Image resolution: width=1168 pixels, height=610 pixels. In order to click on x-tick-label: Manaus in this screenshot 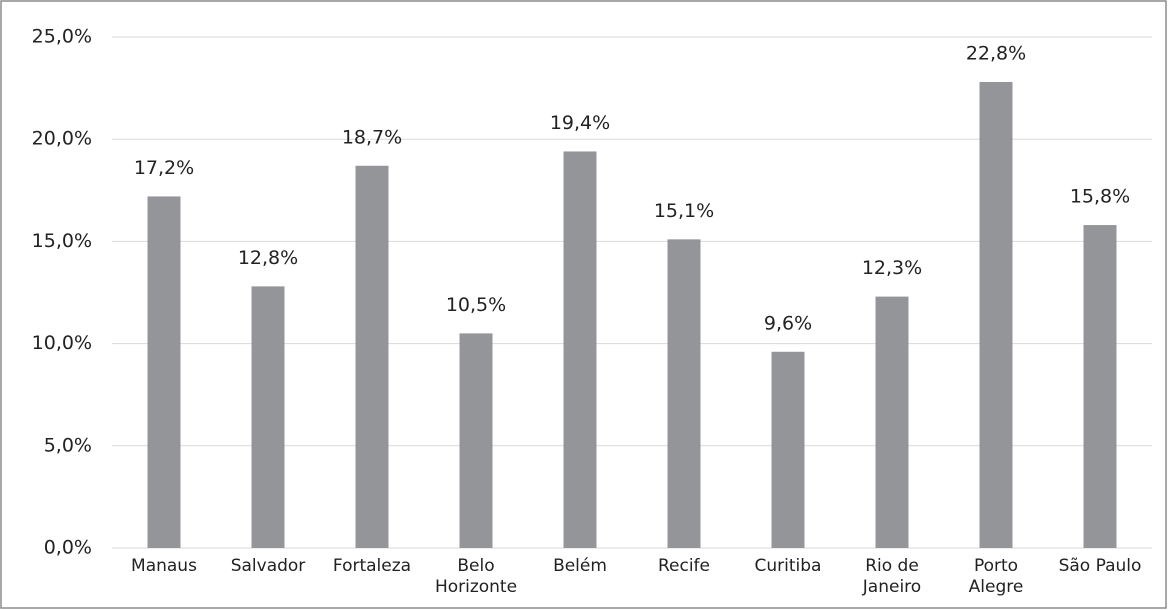, I will do `click(164, 566)`.